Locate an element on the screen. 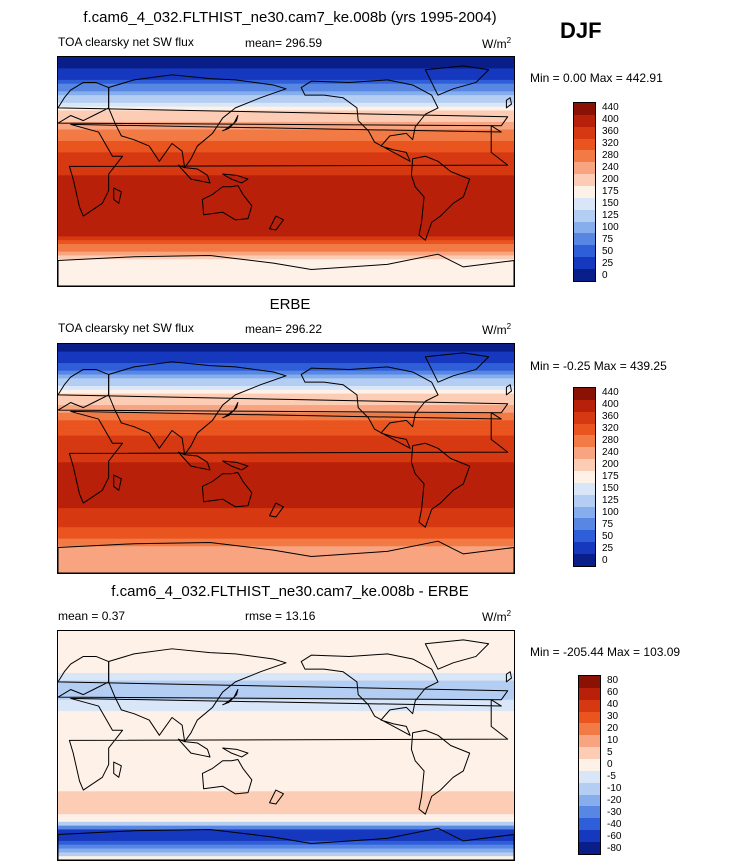 The height and width of the screenshot is (865, 732). panel-1-colorbar is located at coordinates (584, 192).